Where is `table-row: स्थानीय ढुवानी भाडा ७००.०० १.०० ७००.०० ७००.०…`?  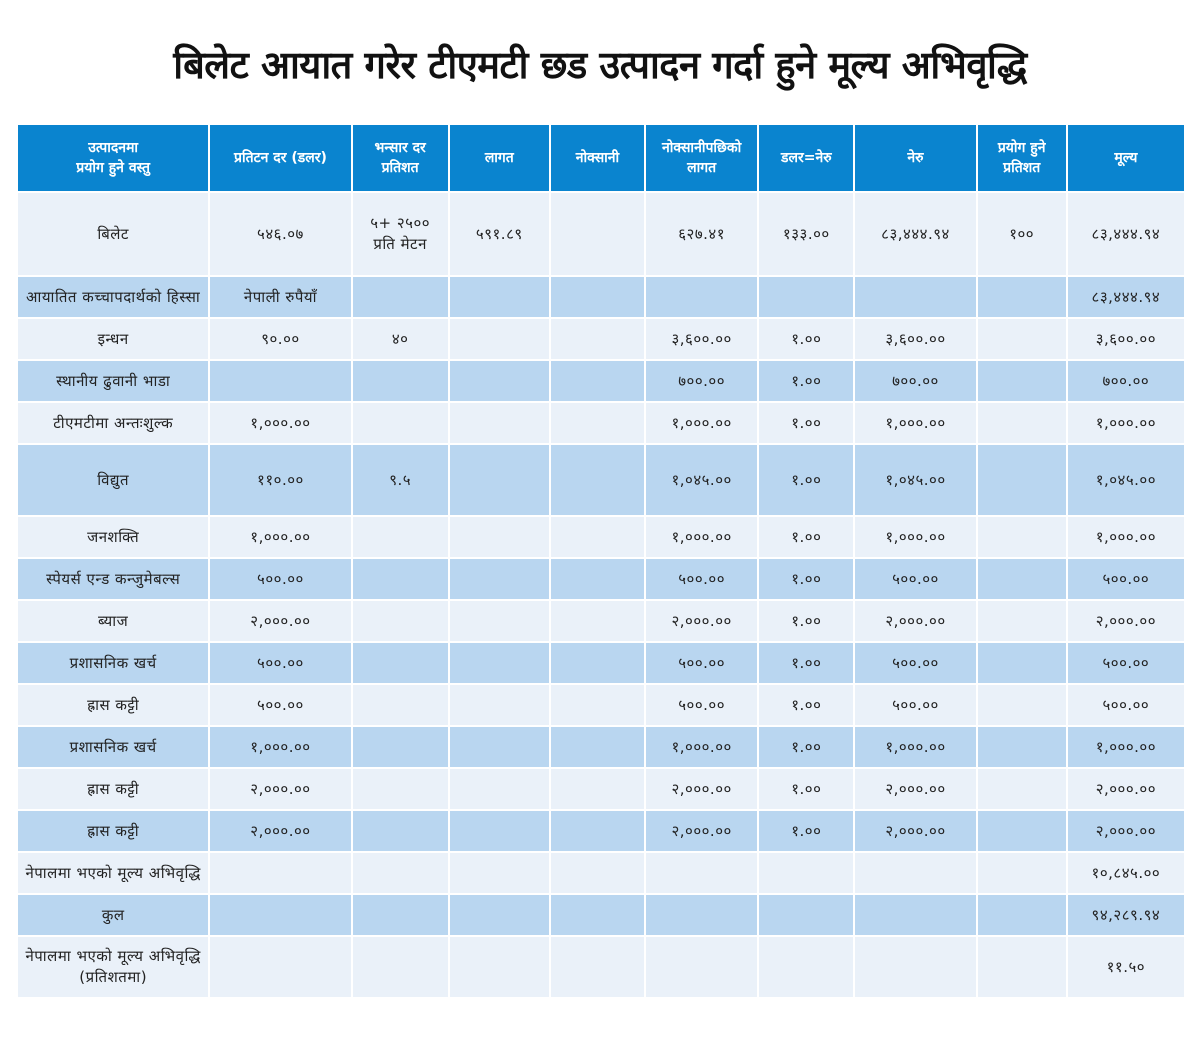
table-row: स्थानीय ढुवानी भाडा ७००.०० १.०० ७००.०० ७००.०… is located at coordinates (601, 381).